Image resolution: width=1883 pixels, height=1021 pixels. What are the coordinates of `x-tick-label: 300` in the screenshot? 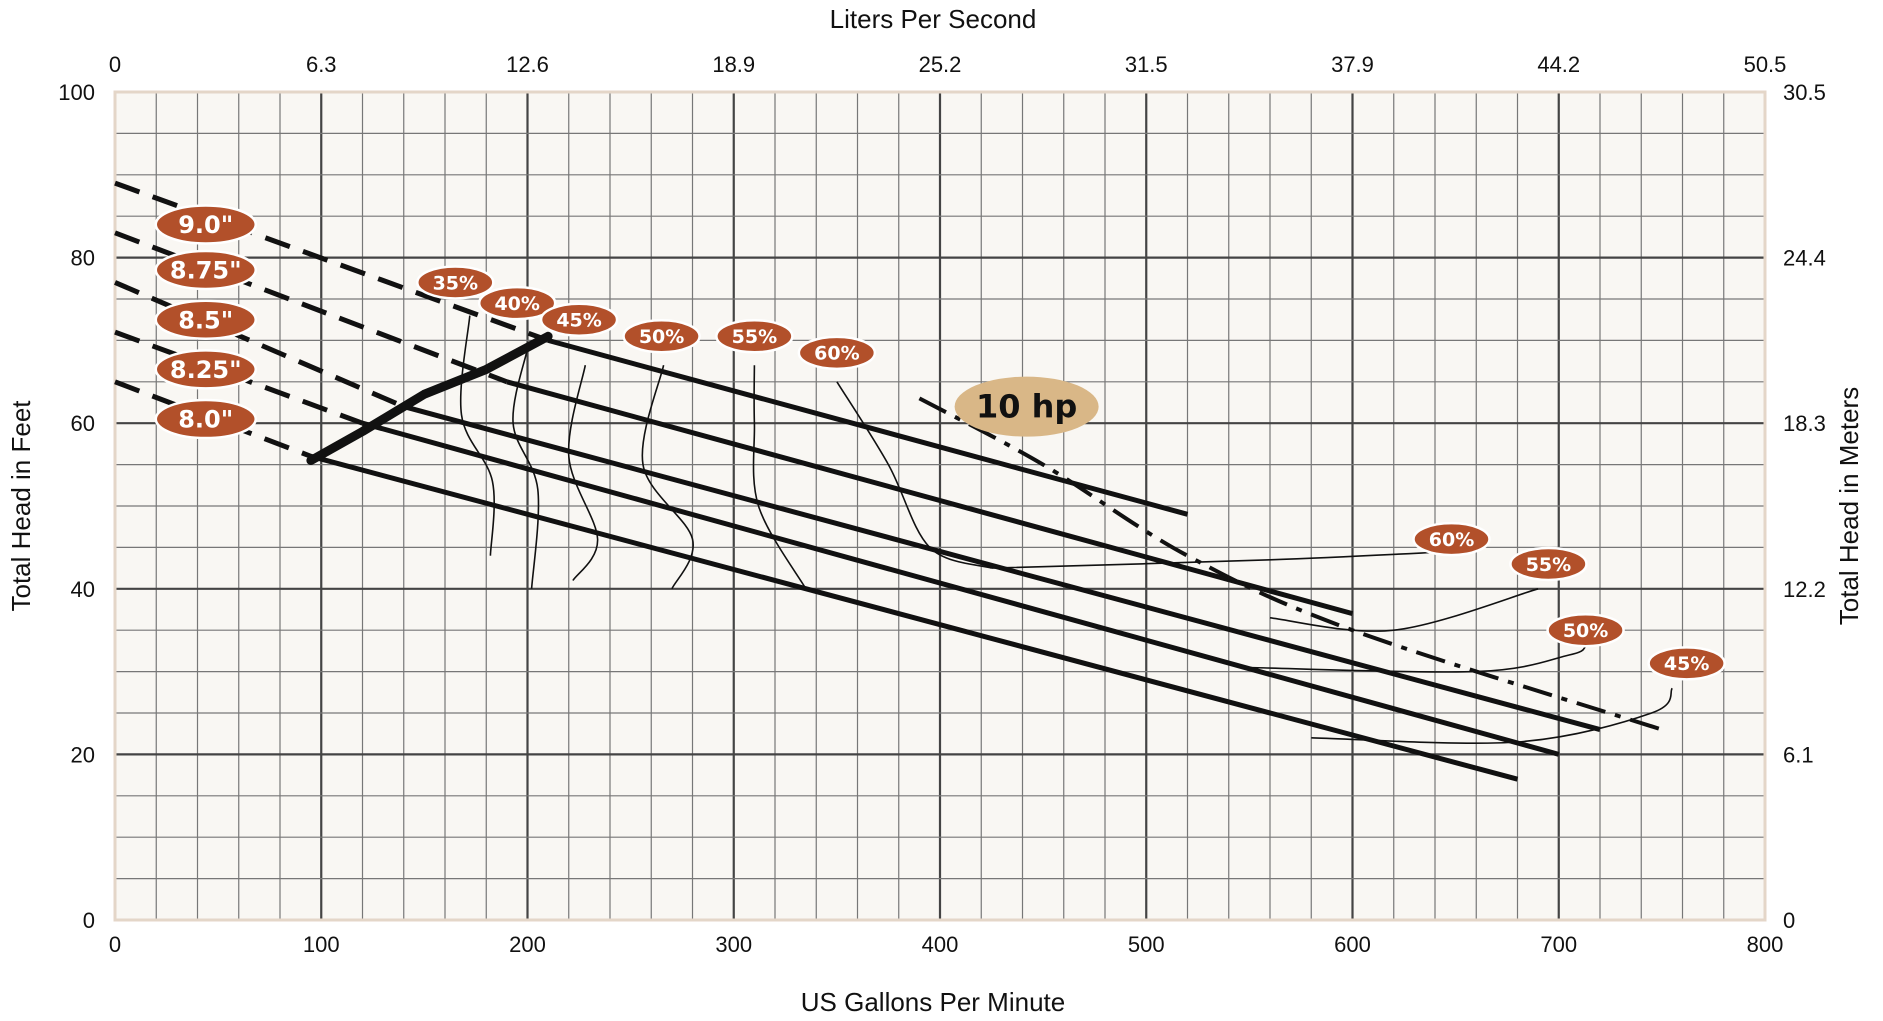 It's located at (733, 944).